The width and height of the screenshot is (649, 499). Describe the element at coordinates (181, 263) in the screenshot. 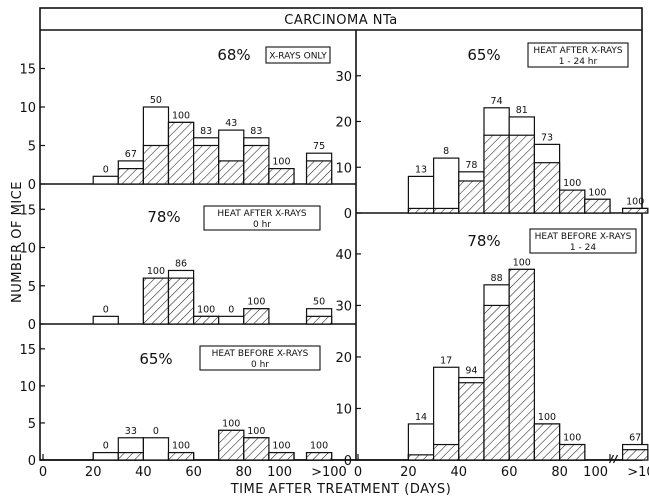

I see `bar-data-label: 86` at that location.